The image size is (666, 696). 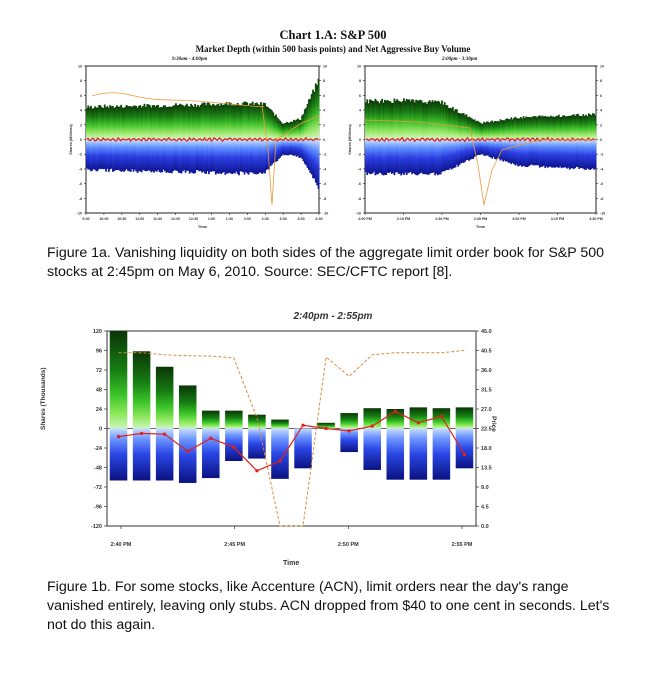 What do you see at coordinates (99, 391) in the screenshot?
I see `acn-y-tick-label: 48` at bounding box center [99, 391].